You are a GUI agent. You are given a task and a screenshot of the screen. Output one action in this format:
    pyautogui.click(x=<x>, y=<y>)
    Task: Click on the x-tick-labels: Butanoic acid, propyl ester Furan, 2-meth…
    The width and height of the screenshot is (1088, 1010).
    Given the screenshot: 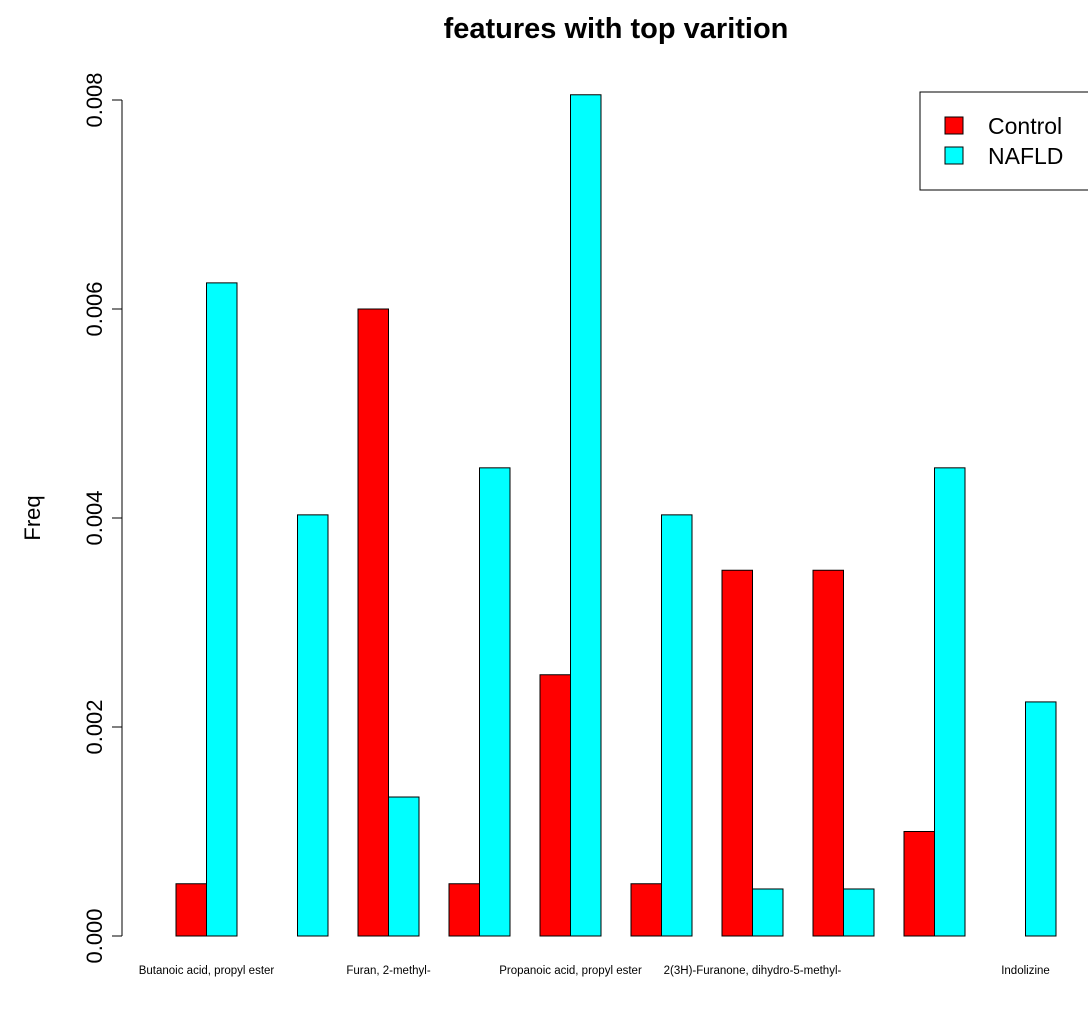 What is the action you would take?
    pyautogui.click(x=594, y=971)
    